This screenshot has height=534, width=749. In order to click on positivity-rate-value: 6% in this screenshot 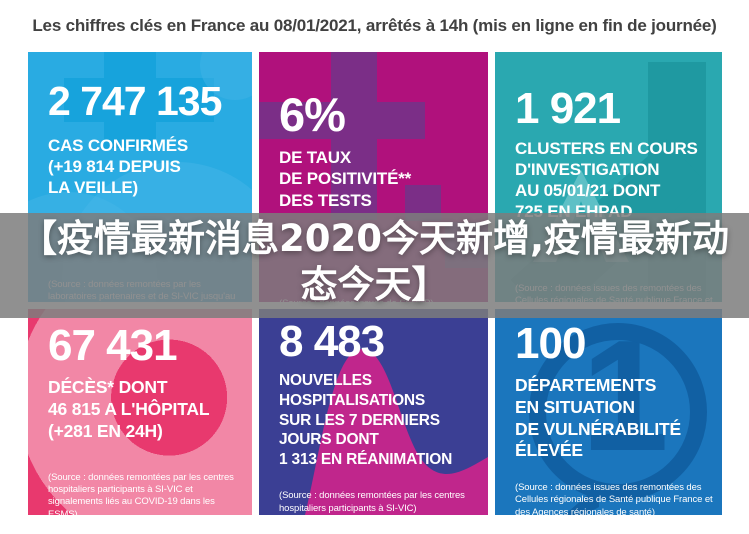, I will do `click(312, 114)`.